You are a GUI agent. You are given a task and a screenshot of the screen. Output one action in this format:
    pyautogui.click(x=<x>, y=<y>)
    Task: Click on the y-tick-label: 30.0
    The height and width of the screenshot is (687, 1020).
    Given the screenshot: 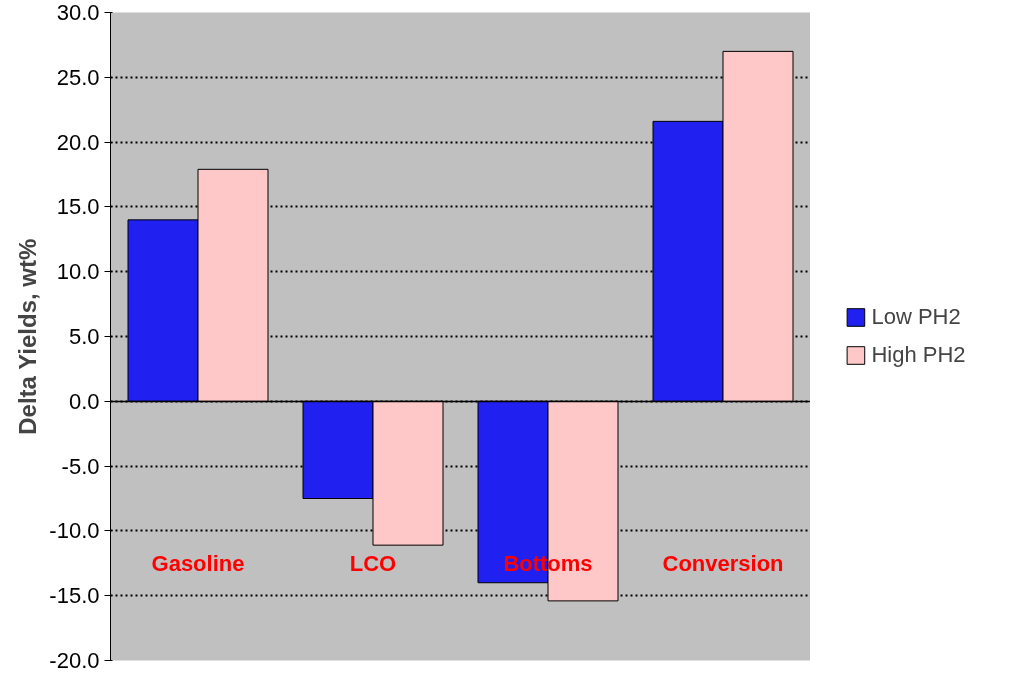 What is the action you would take?
    pyautogui.click(x=78, y=12)
    